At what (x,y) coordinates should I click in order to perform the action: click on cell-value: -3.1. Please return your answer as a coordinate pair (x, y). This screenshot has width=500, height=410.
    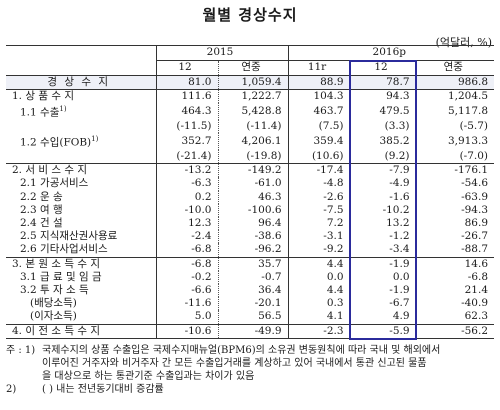
    Looking at the image, I should click on (319, 237).